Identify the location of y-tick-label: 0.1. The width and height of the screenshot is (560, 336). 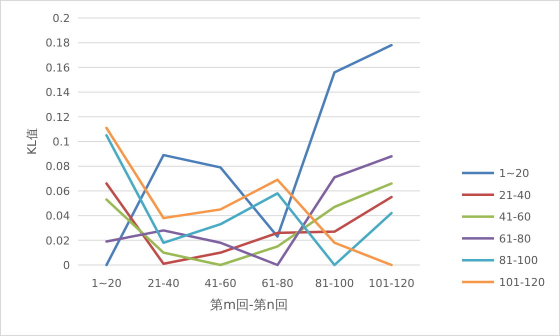
(61, 142).